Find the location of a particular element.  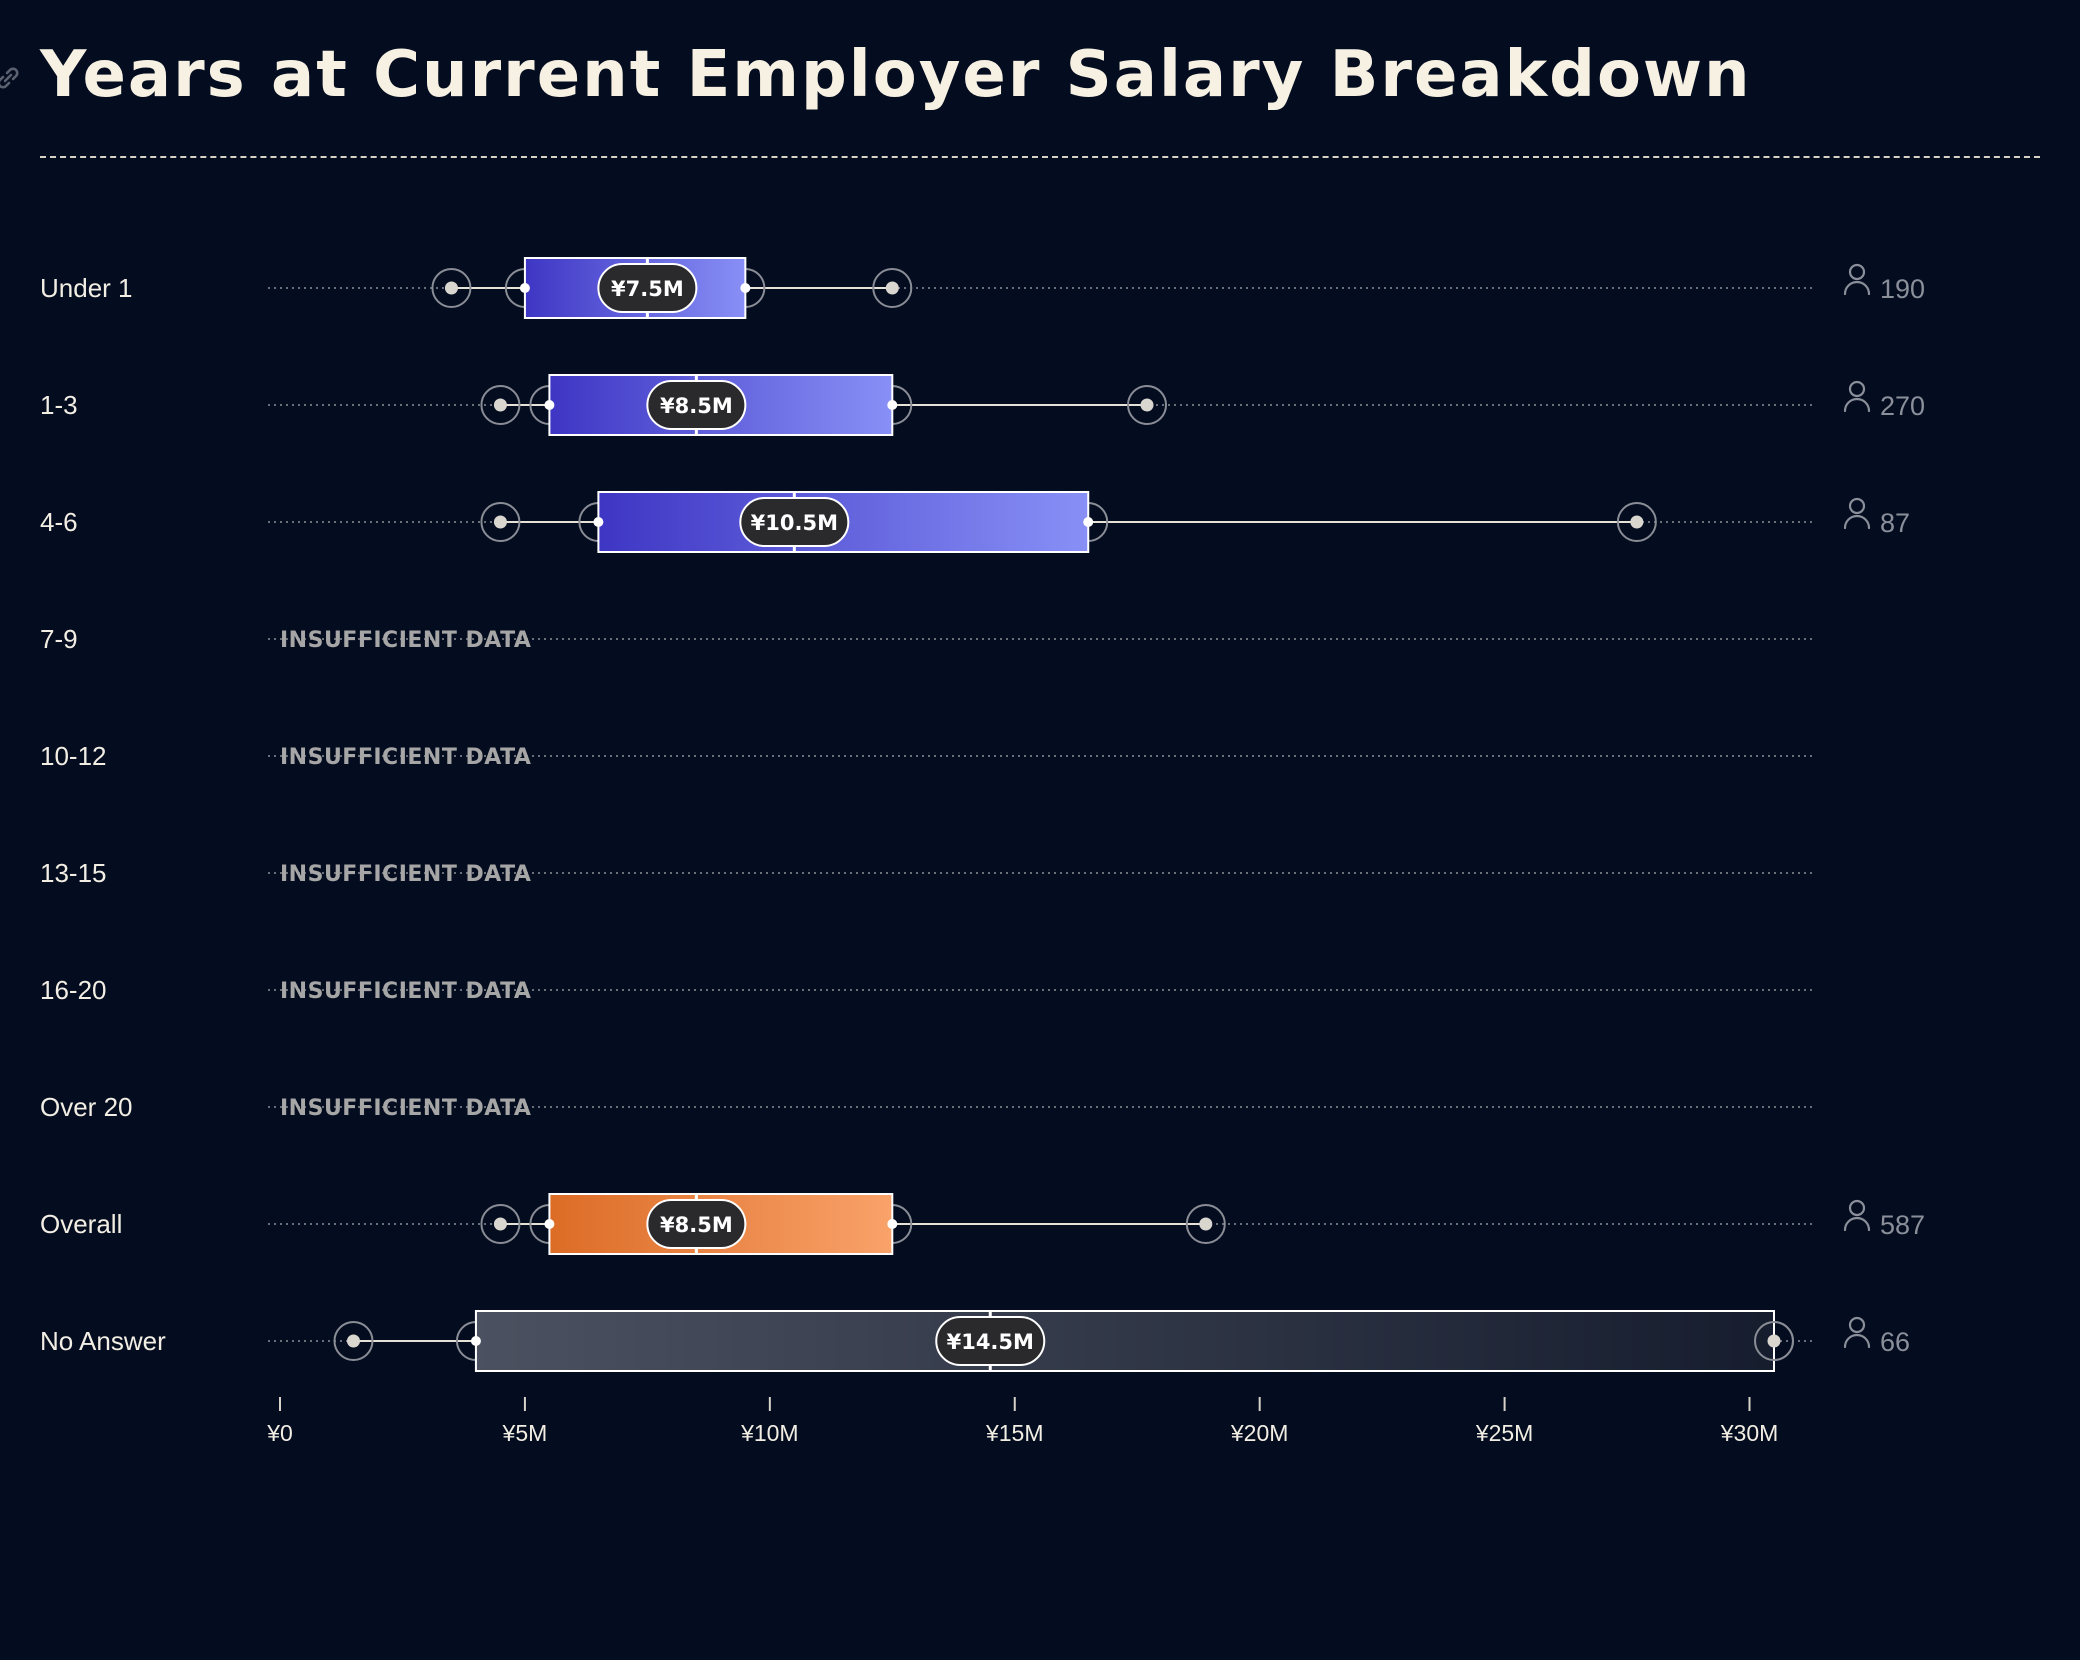

boxplot-row: No Answer ¥14.5M 66 is located at coordinates (975, 1341).